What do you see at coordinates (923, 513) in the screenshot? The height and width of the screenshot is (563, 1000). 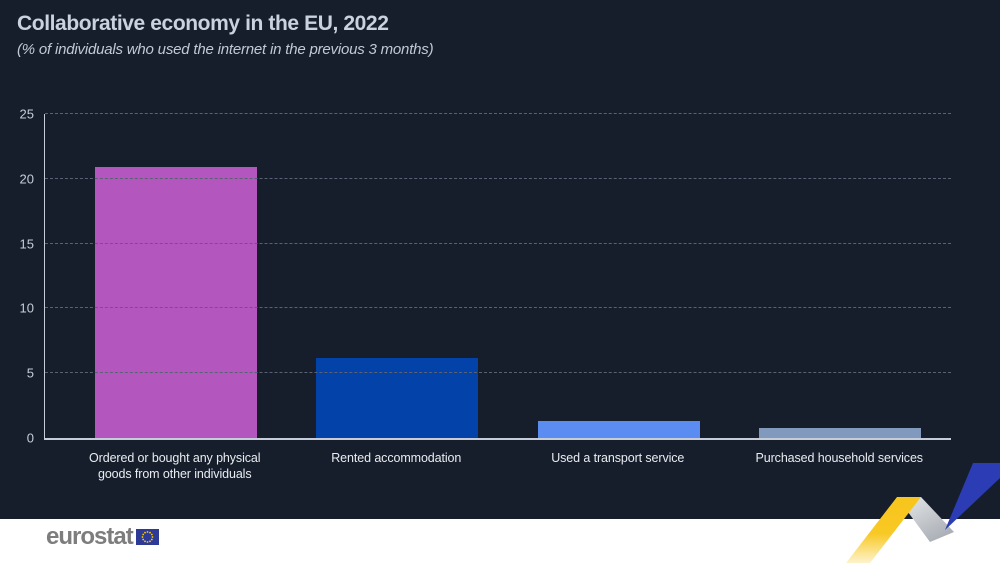 I see `eurostat-ribbon-icon` at bounding box center [923, 513].